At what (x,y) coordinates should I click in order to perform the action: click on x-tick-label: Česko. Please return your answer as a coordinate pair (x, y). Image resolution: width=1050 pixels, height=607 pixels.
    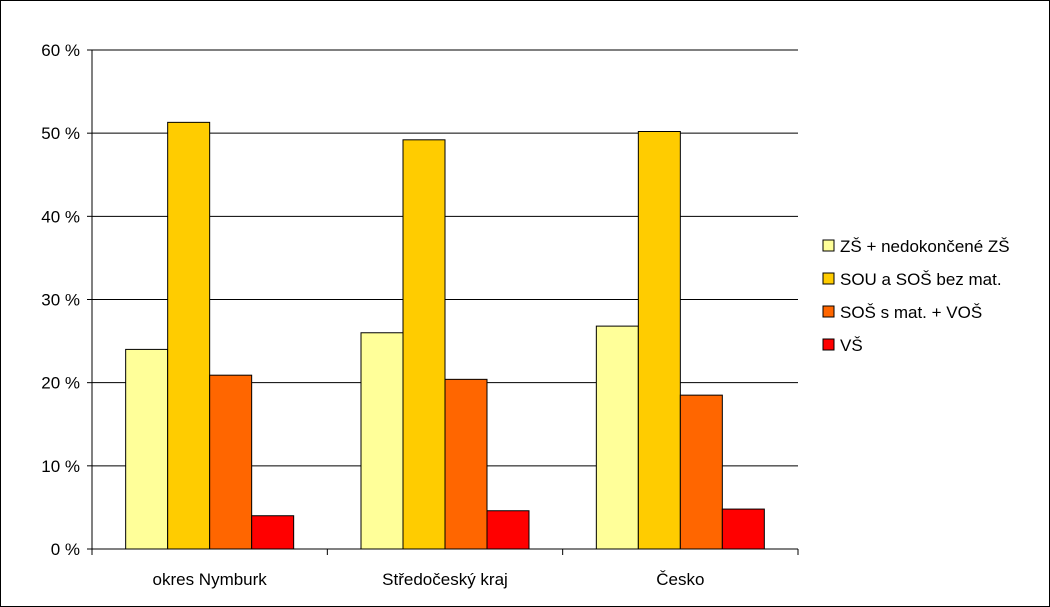
    Looking at the image, I should click on (680, 579).